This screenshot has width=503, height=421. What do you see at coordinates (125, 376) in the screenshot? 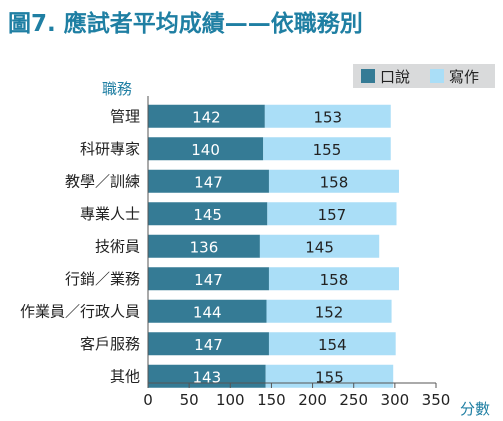
I see `category-label: 其他` at bounding box center [125, 376].